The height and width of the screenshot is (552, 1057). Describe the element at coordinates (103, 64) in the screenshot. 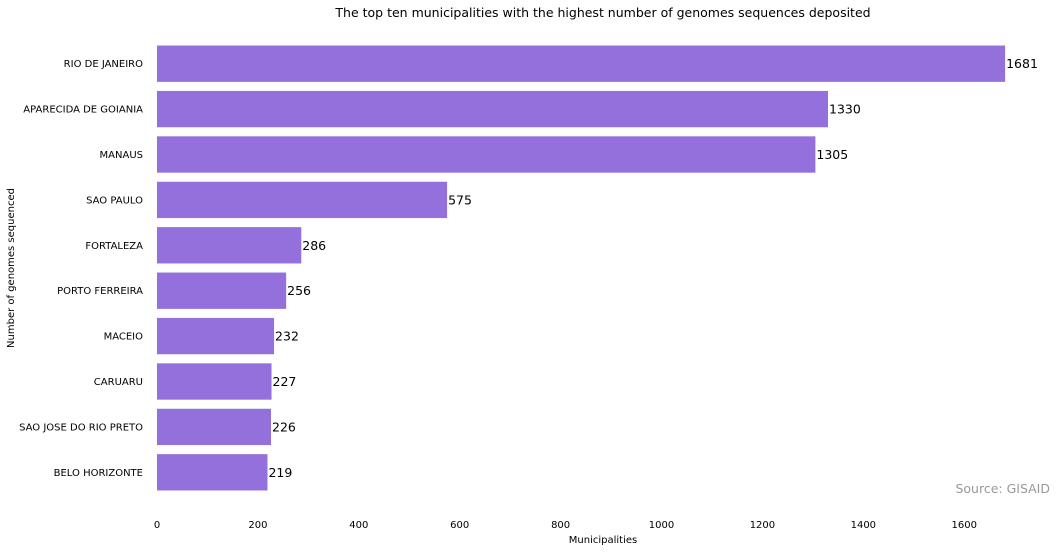

I see `category-label-0: RIO DE JANEIRO` at that location.